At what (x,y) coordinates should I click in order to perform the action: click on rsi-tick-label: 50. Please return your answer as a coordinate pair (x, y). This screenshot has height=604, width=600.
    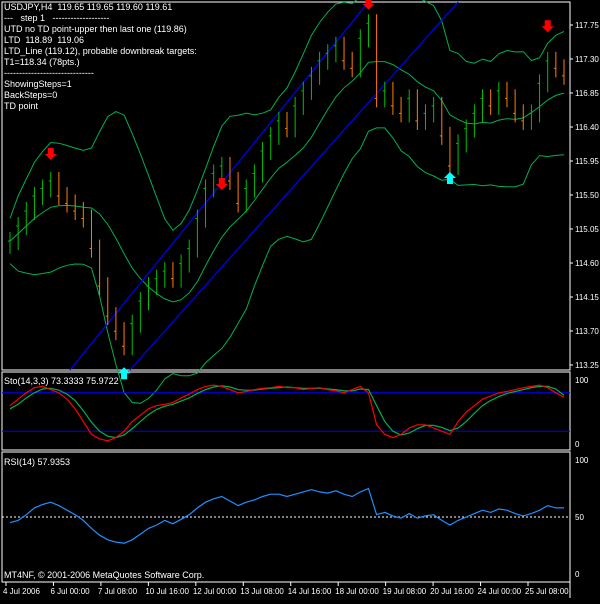
    Looking at the image, I should click on (579, 517).